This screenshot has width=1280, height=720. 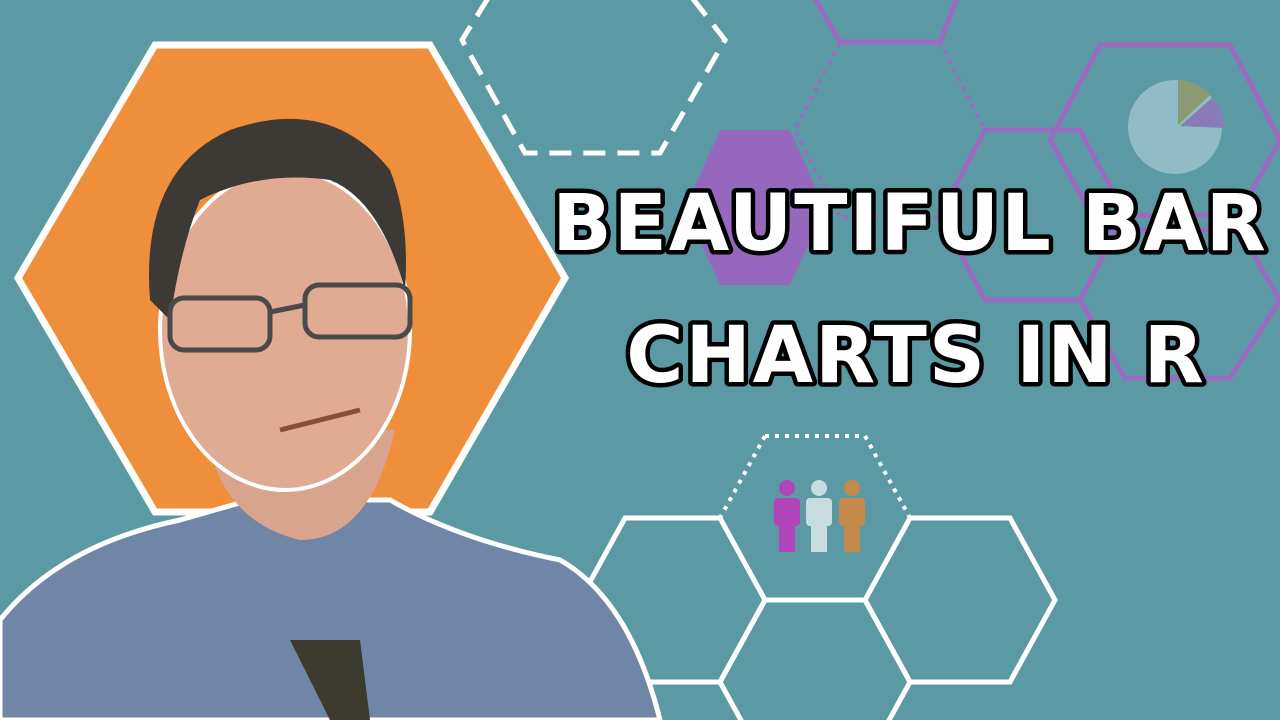 What do you see at coordinates (1176, 127) in the screenshot?
I see `pie-icon` at bounding box center [1176, 127].